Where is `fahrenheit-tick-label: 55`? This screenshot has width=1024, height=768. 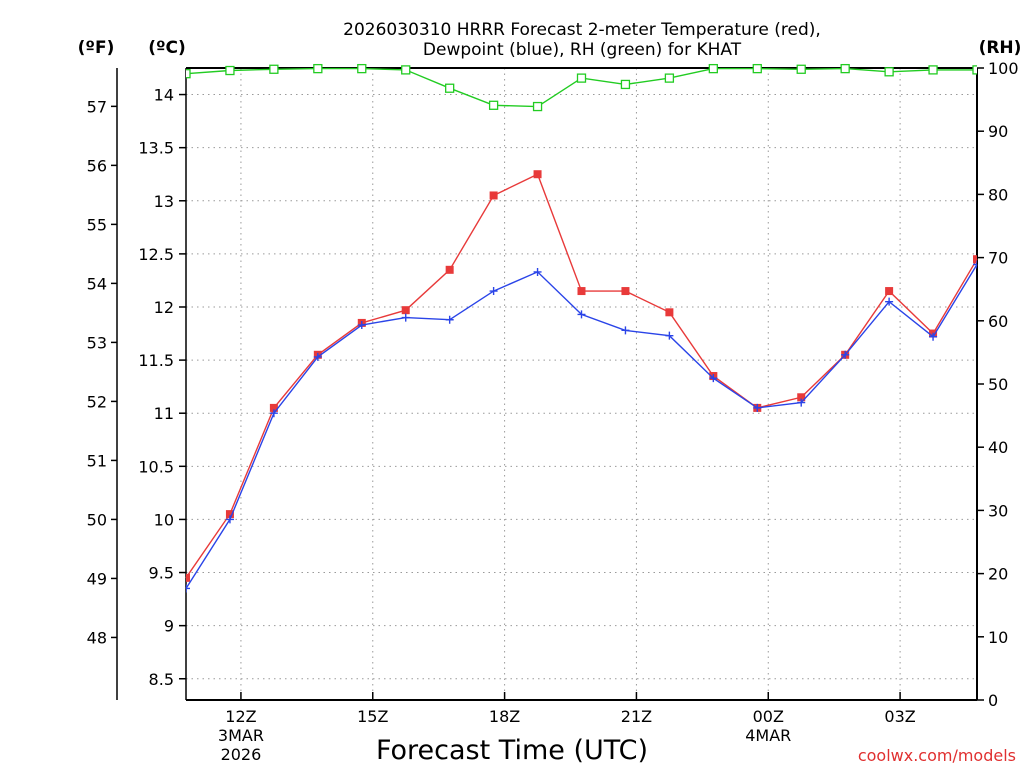
fahrenheit-tick-label: 55 is located at coordinates (97, 224).